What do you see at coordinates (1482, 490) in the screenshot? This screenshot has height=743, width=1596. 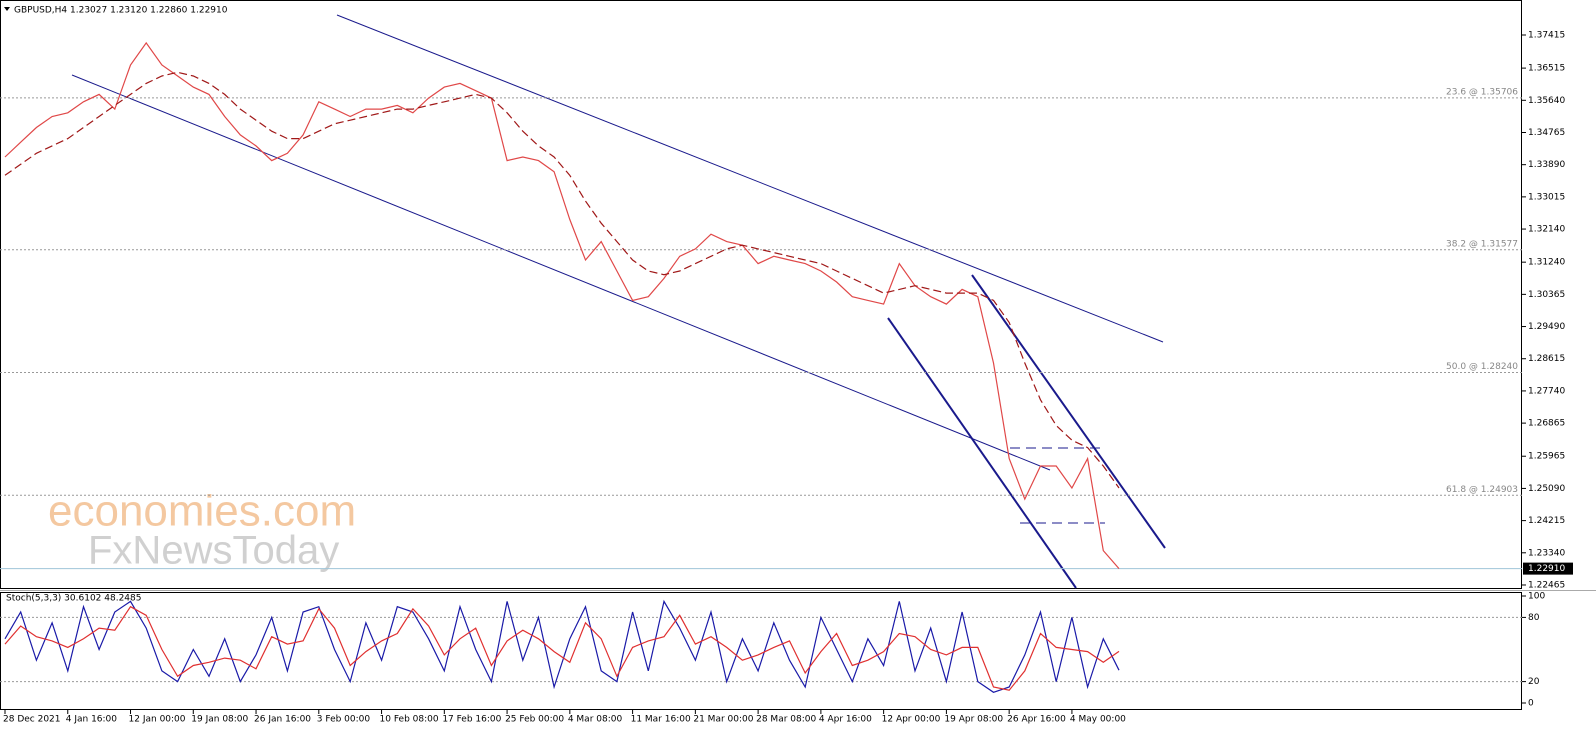 I see `fib-label: 61.8 @ 1.24903` at bounding box center [1482, 490].